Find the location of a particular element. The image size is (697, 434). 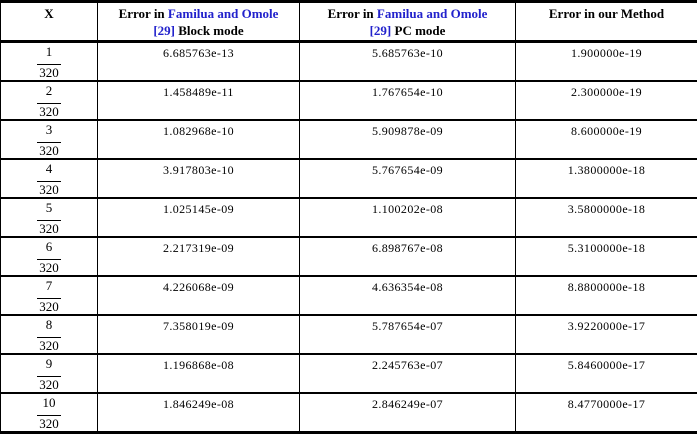

fraction-numerator: 7 is located at coordinates (49, 286).